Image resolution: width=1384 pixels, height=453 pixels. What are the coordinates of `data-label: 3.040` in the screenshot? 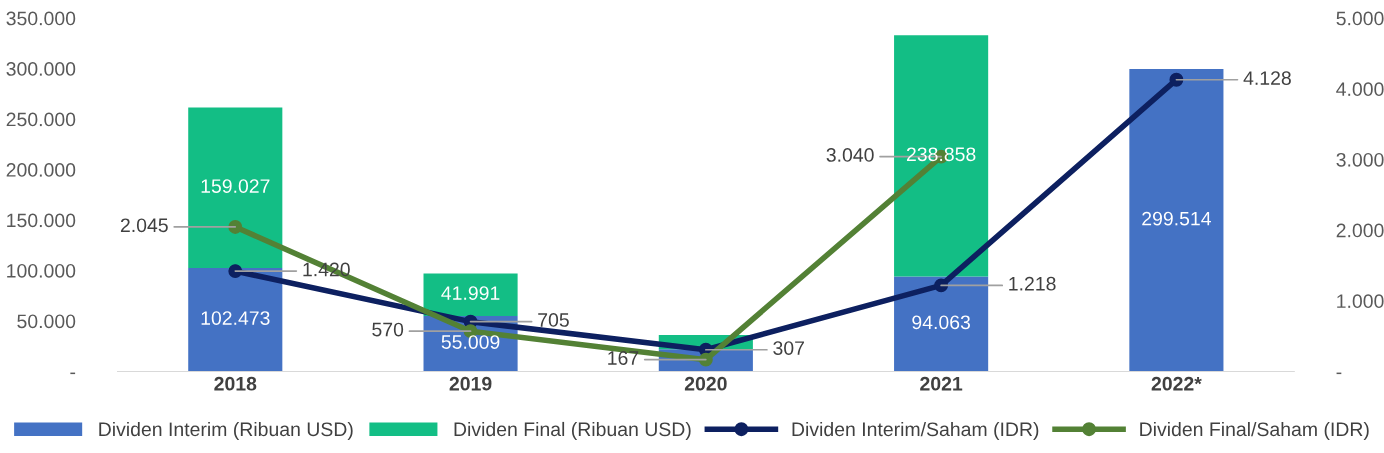 It's located at (850, 155).